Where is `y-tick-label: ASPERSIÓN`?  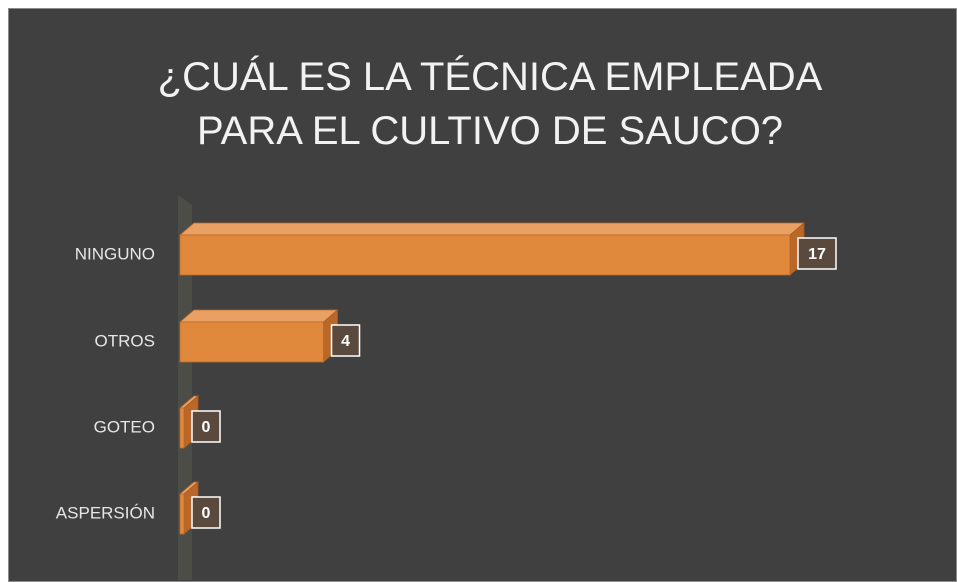
y-tick-label: ASPERSIÓN is located at coordinates (105, 512).